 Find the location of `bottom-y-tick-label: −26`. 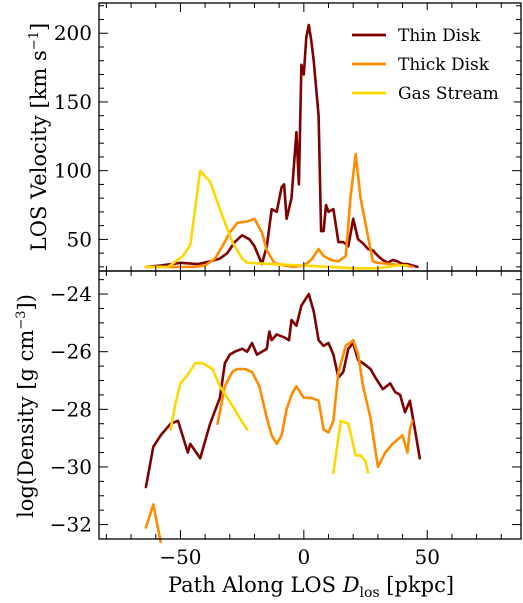

bottom-y-tick-label: −26 is located at coordinates (71, 352).